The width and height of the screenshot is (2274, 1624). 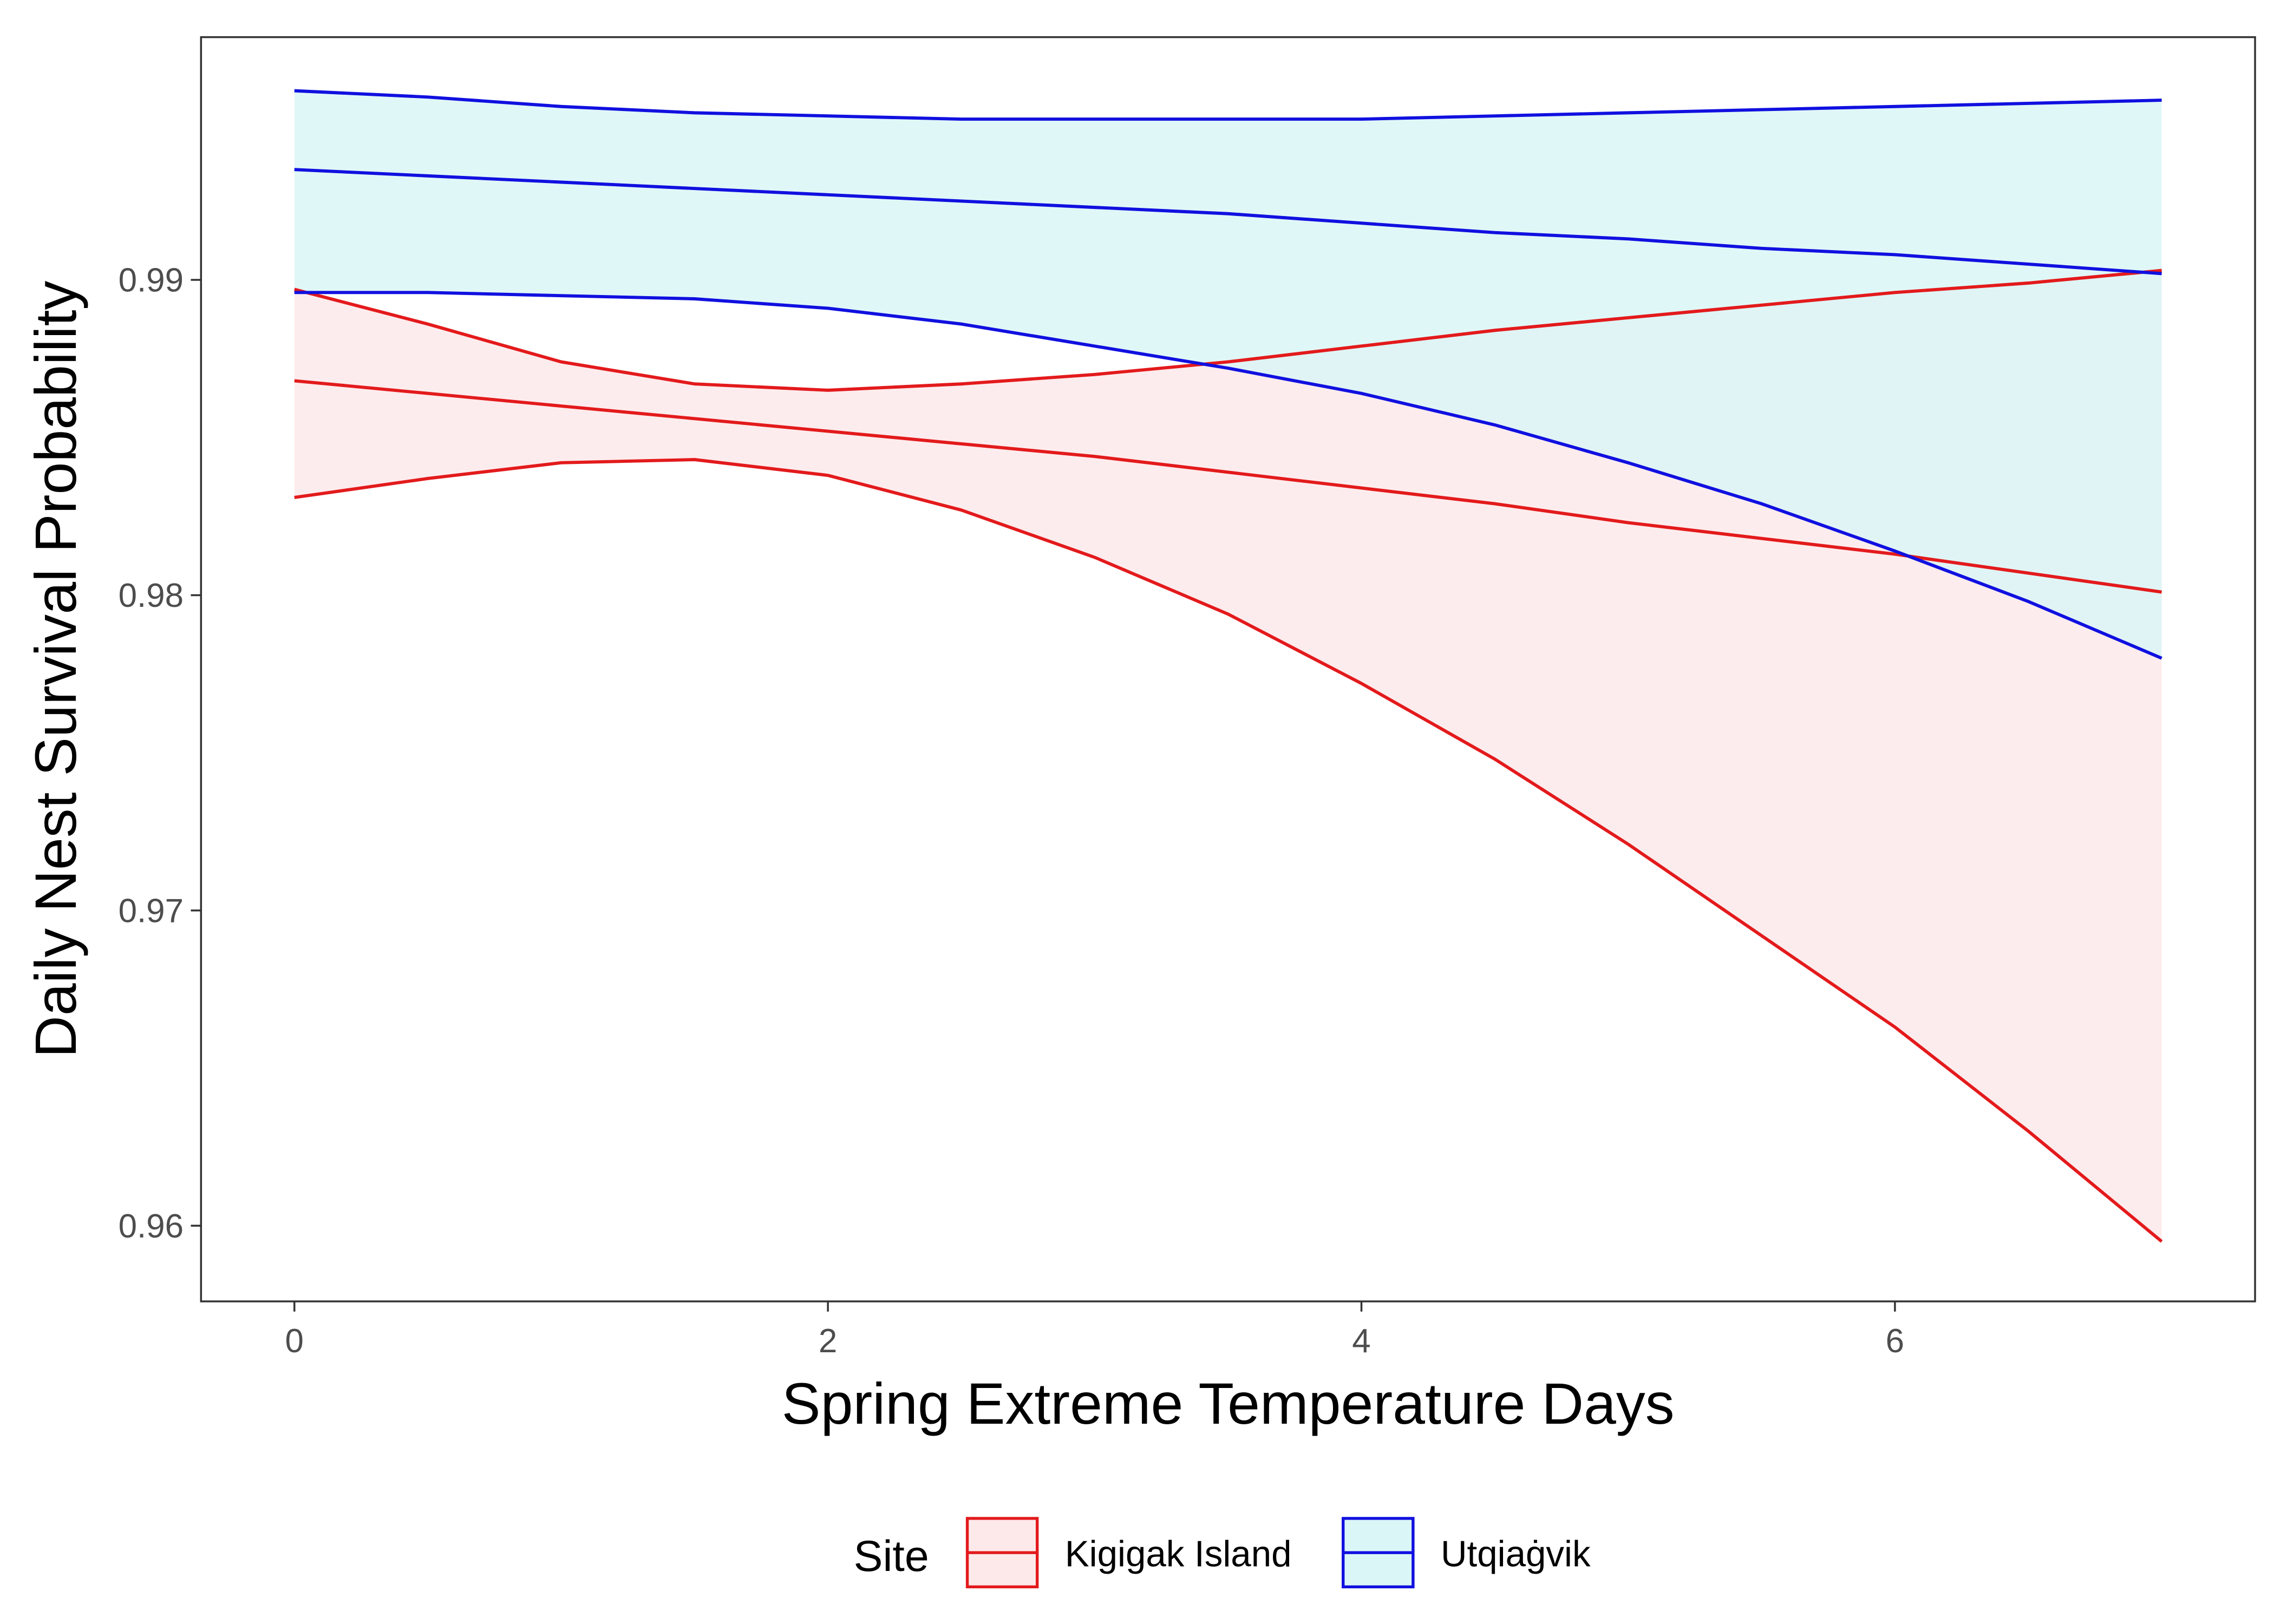 What do you see at coordinates (151, 595) in the screenshot?
I see `y-tick-label: 0.98` at bounding box center [151, 595].